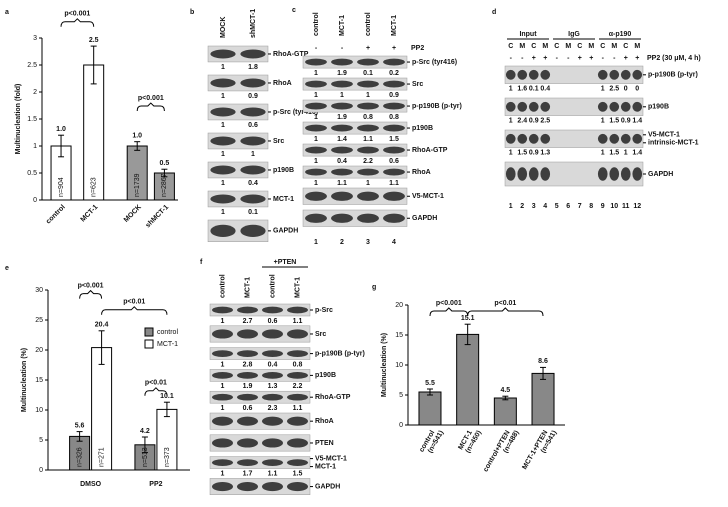 The height and width of the screenshot is (507, 728). Describe the element at coordinates (282, 83) in the screenshot. I see `row-label: RhoA` at that location.